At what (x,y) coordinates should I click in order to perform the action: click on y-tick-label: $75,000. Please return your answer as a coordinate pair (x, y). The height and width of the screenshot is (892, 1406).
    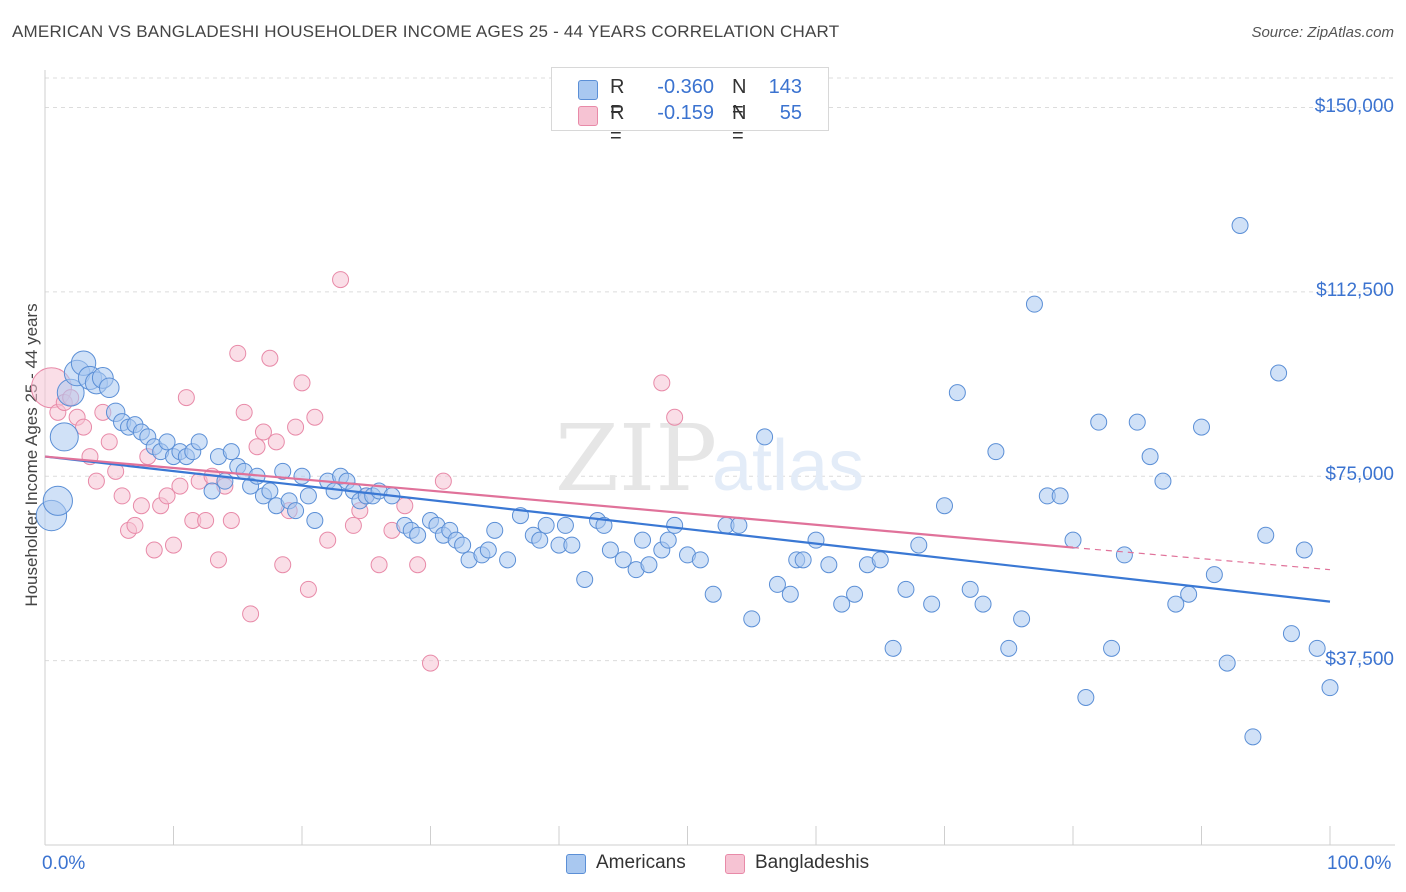
    Looking at the image, I should click on (1359, 475).